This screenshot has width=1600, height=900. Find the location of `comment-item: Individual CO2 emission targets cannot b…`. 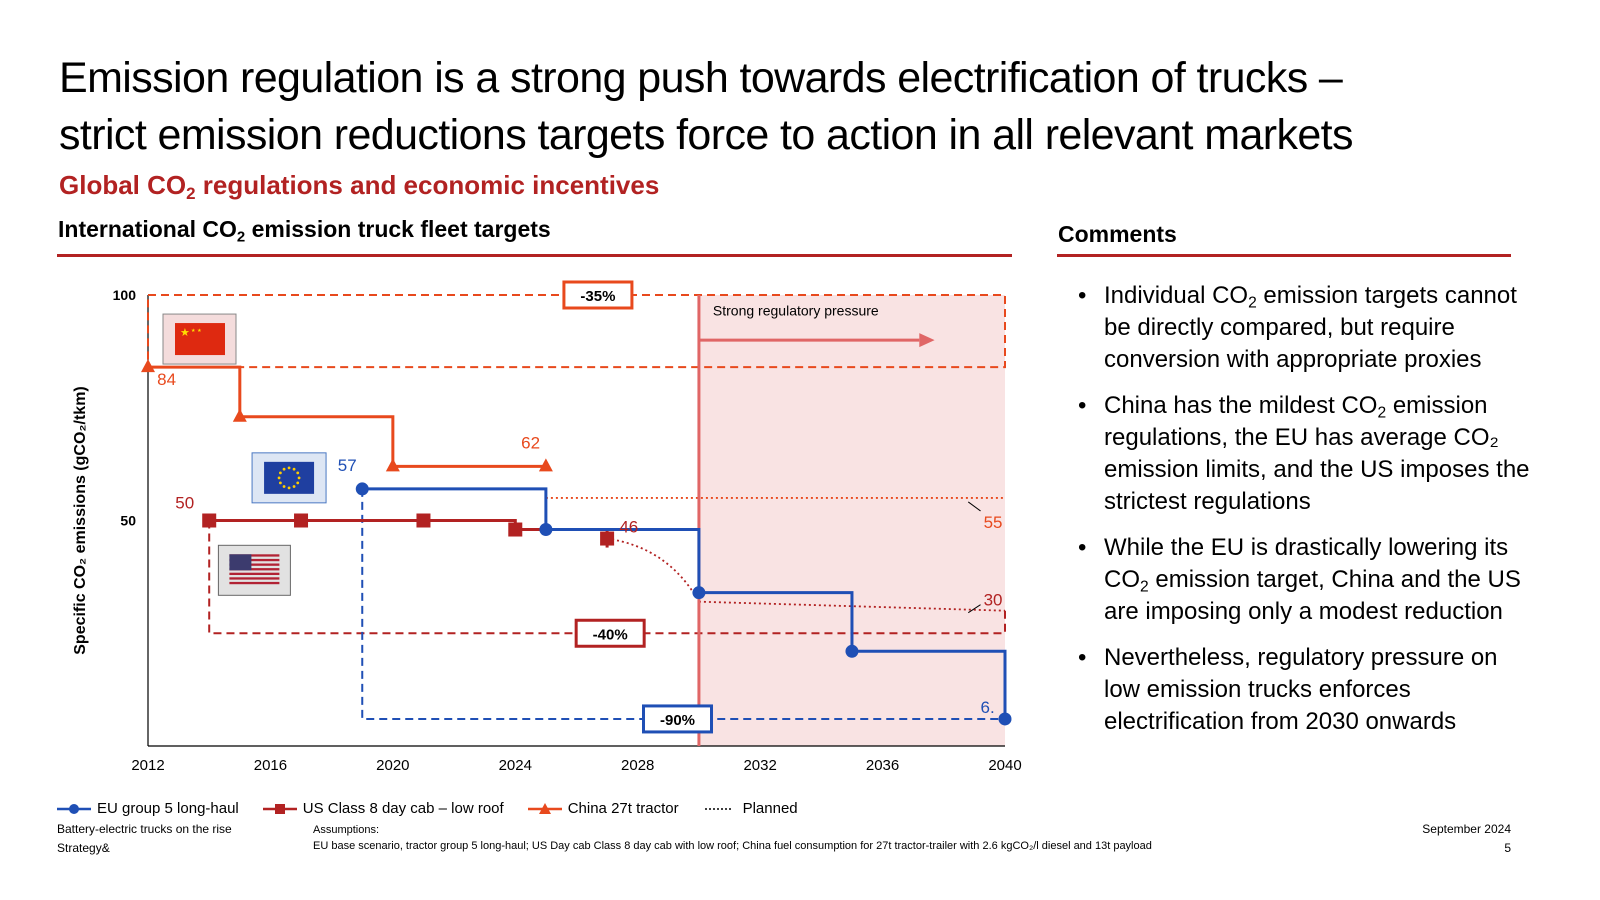

comment-item: Individual CO2 emission targets cannot b… is located at coordinates (1308, 328).